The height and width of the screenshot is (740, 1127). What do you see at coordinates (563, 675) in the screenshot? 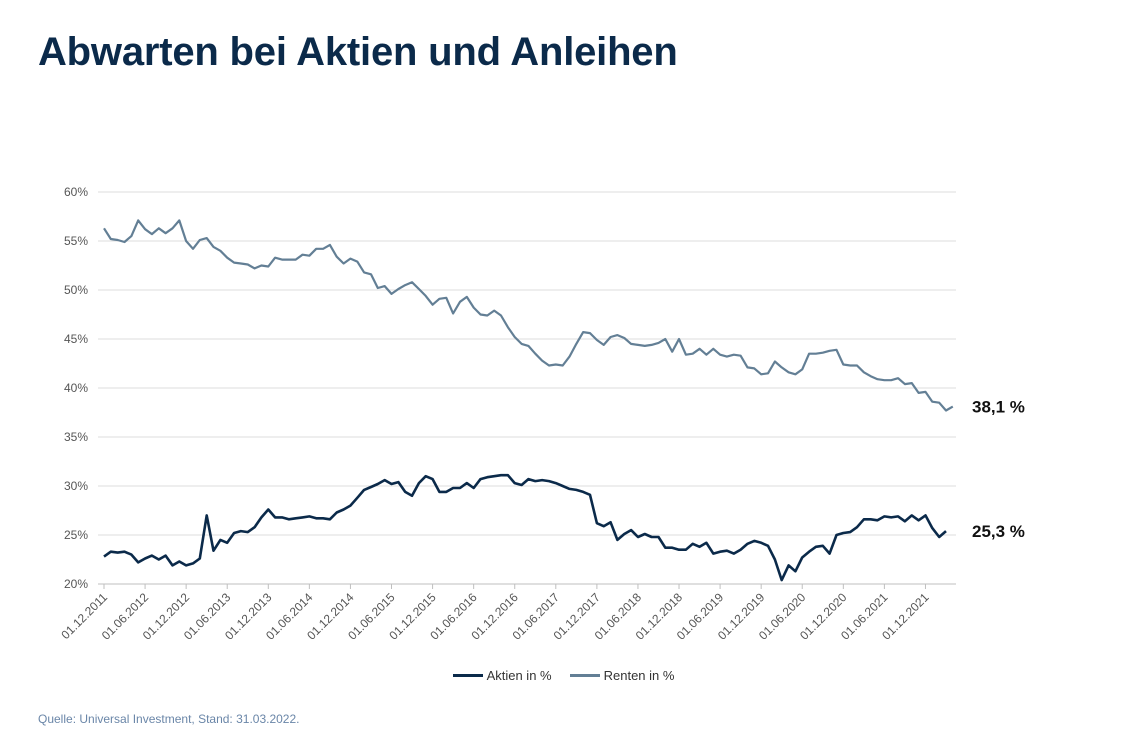
I see `chart-legend: Aktien in % Renten in %` at bounding box center [563, 675].